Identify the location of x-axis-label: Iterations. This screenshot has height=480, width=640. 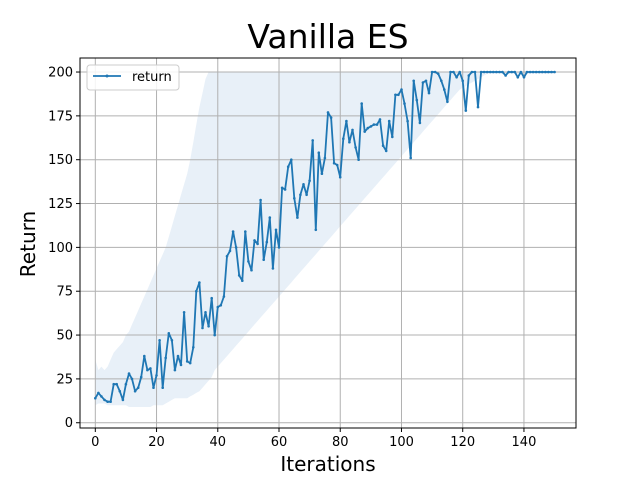
(327, 464).